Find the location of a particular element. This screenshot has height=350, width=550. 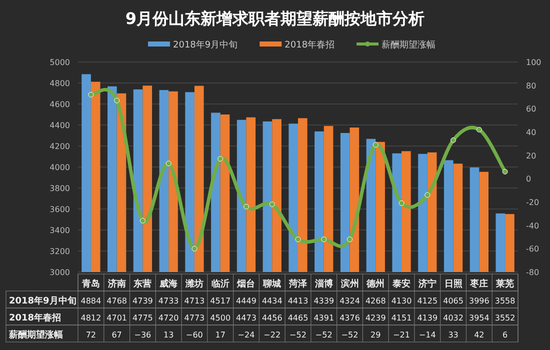

data-label: 6 is located at coordinates (505, 335).